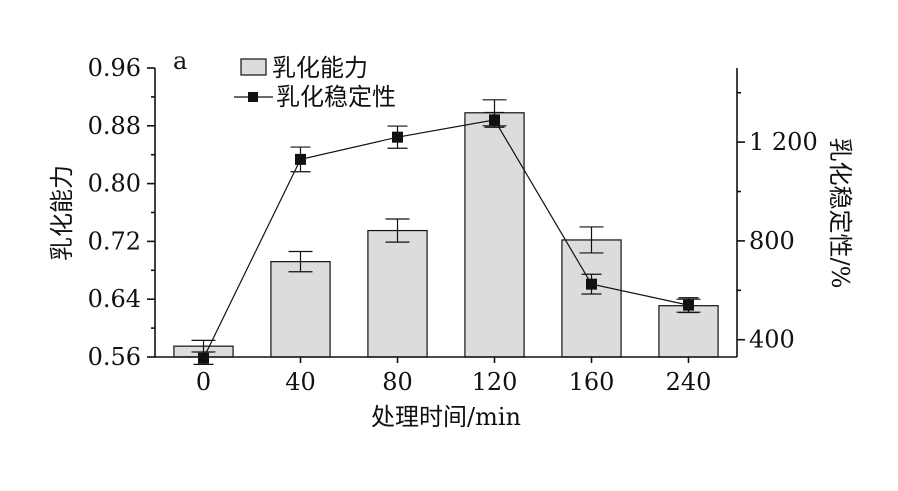 The height and width of the screenshot is (491, 898). What do you see at coordinates (114, 299) in the screenshot?
I see `left-tick-label: 0.64` at bounding box center [114, 299].